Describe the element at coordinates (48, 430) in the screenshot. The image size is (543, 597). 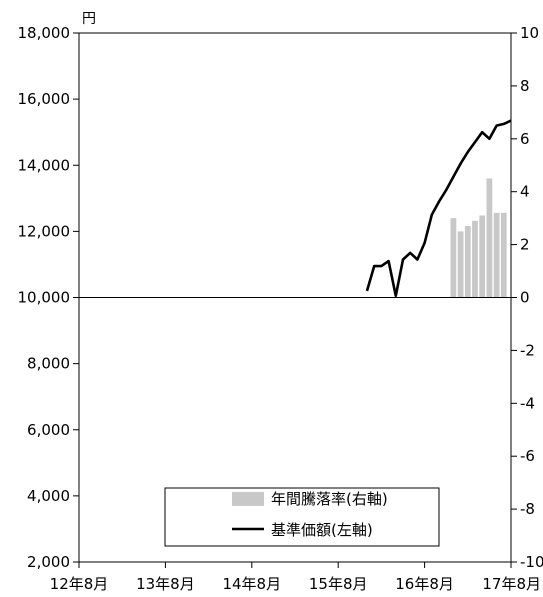
I see `left-tick-label: 6,000` at that location.